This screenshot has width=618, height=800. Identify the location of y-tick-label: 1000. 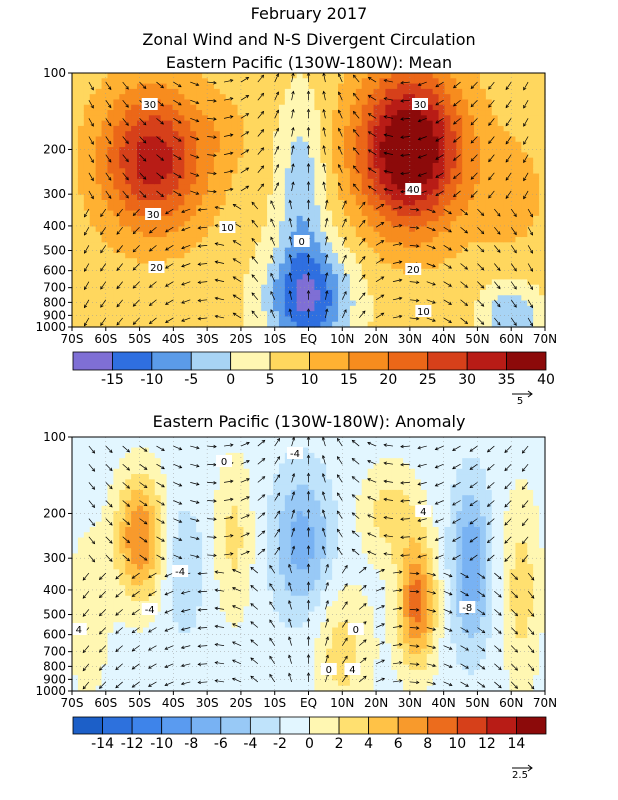
(50, 327).